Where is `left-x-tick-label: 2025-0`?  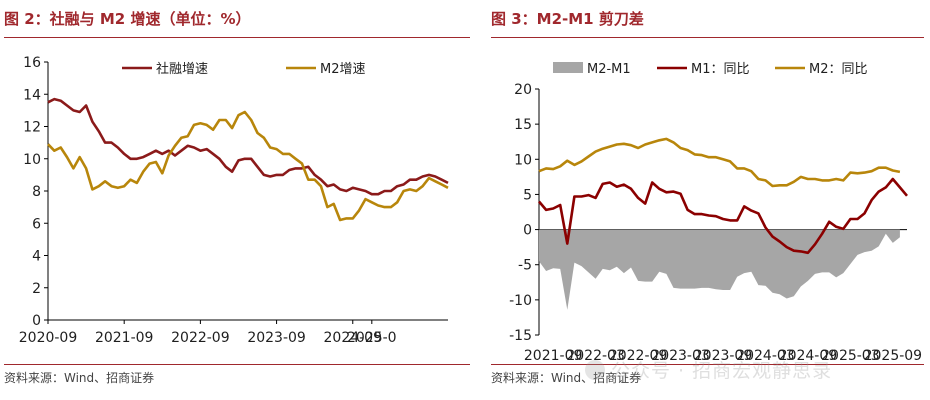
left-x-tick-label: 2025-0 is located at coordinates (372, 338).